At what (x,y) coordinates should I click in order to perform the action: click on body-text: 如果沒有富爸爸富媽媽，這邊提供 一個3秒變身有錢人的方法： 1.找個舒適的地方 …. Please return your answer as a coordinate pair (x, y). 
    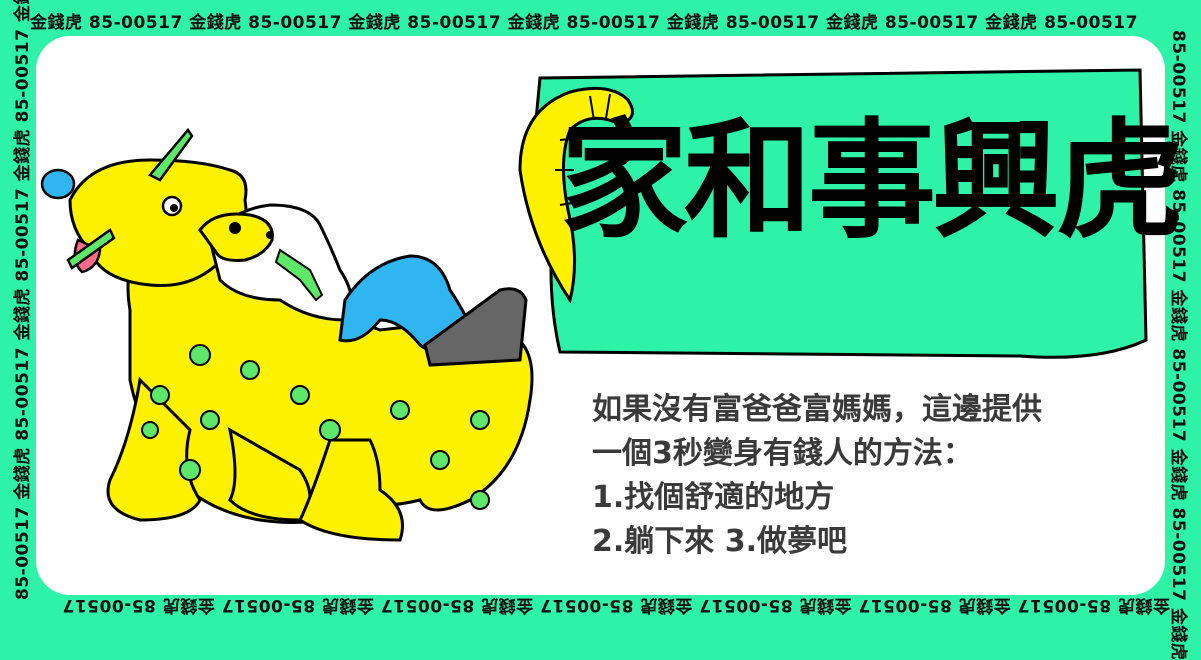
    Looking at the image, I should click on (872, 476).